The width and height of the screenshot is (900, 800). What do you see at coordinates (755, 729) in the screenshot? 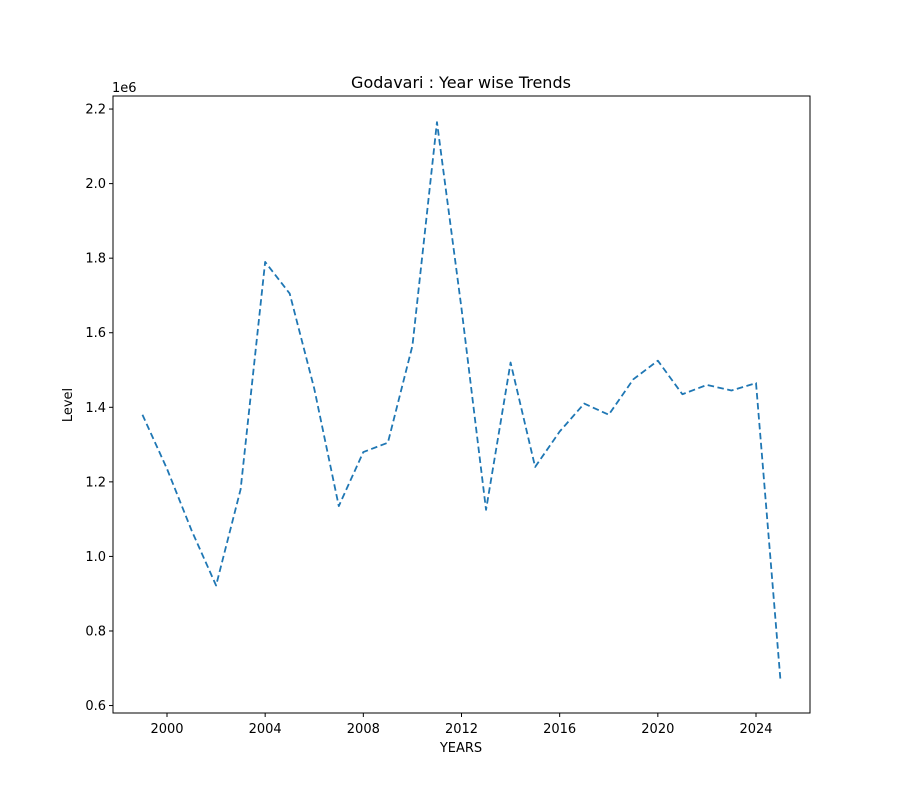
I see `x-tick-label: 2024` at bounding box center [755, 729].